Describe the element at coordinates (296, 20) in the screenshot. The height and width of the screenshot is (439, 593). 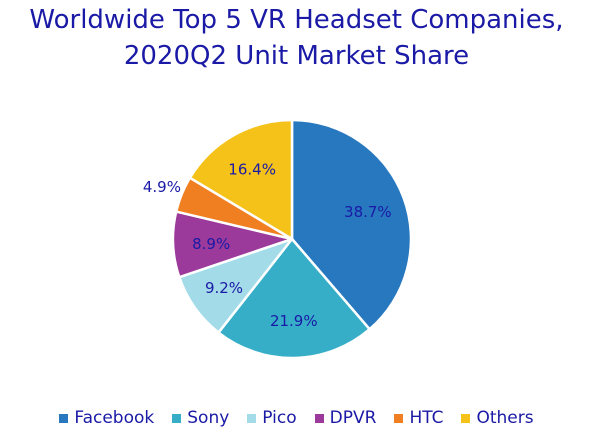
I see `chart-title: Worldwide Top 5 VR Headset Companies,` at that location.